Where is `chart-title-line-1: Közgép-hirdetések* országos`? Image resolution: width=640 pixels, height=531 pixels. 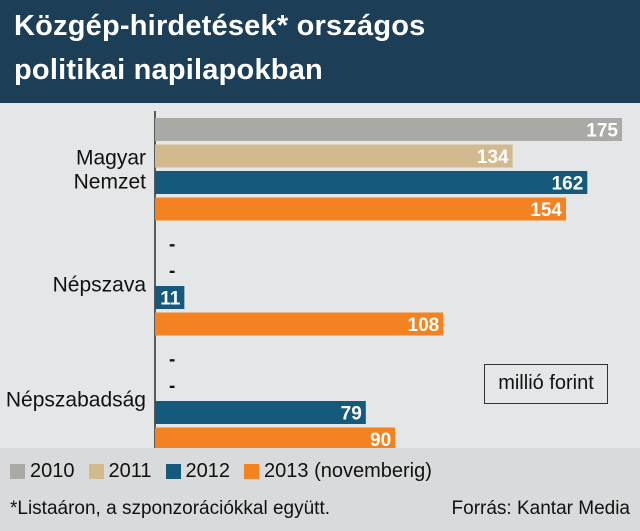 chart-title-line-1: Közgép-hirdetések* országos is located at coordinates (220, 26).